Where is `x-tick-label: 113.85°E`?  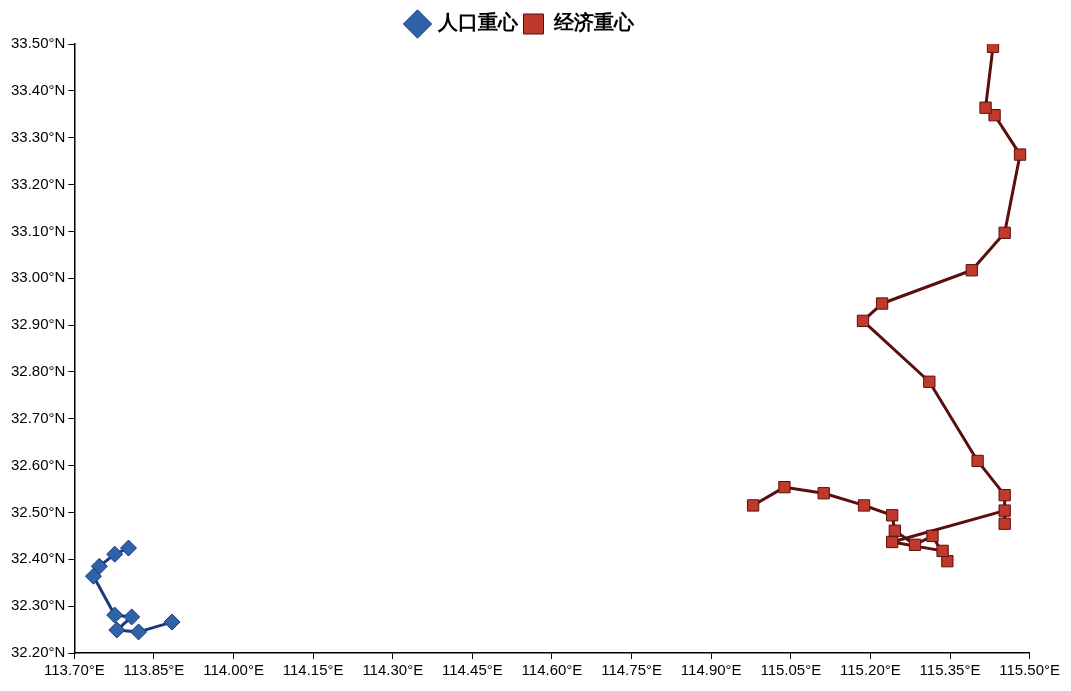
x-tick-label: 113.85°E is located at coordinates (154, 670).